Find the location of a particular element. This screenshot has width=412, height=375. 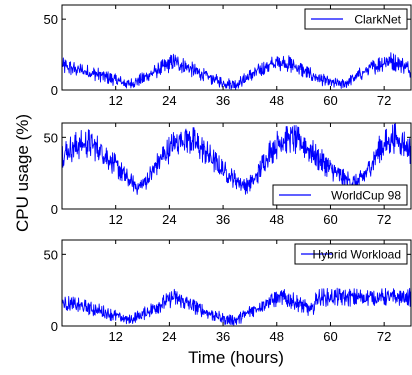

legend: ClarkNet is located at coordinates (356, 19).